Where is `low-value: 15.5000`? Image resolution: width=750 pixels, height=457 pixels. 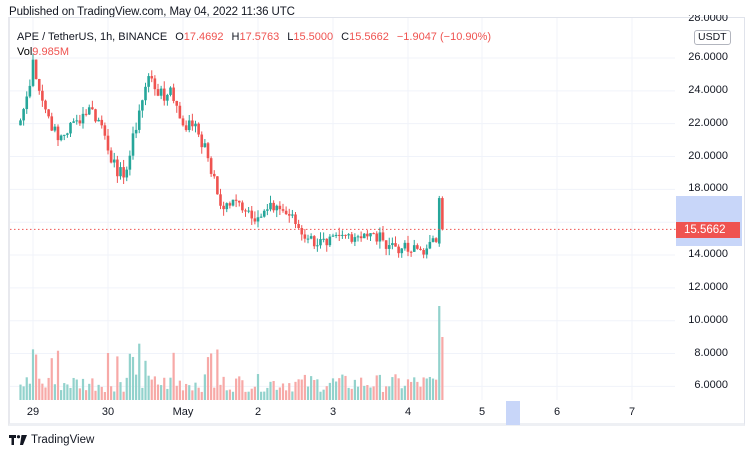
low-value: 15.5000 is located at coordinates (313, 37).